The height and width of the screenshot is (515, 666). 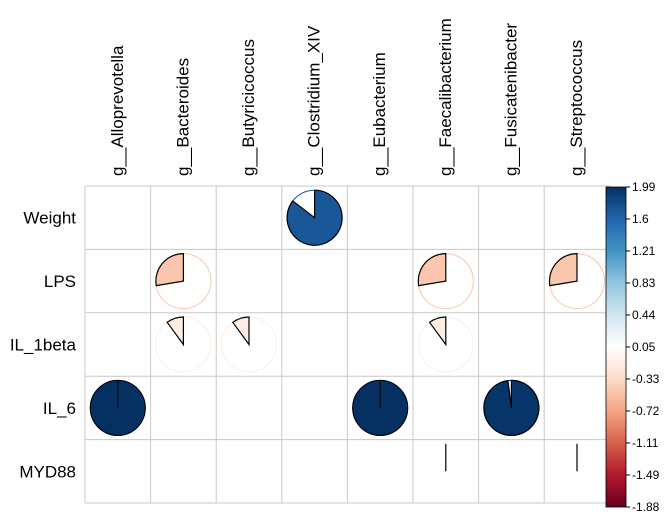 What do you see at coordinates (644, 315) in the screenshot?
I see `colorbar-tick-label: 0.44` at bounding box center [644, 315].